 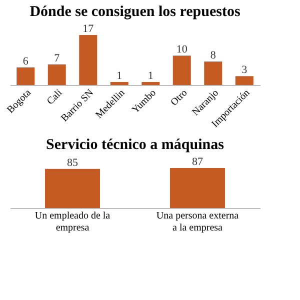 What do you see at coordinates (135, 145) in the screenshot?
I see `chart-title: Servicio técnico a máquinas` at bounding box center [135, 145].